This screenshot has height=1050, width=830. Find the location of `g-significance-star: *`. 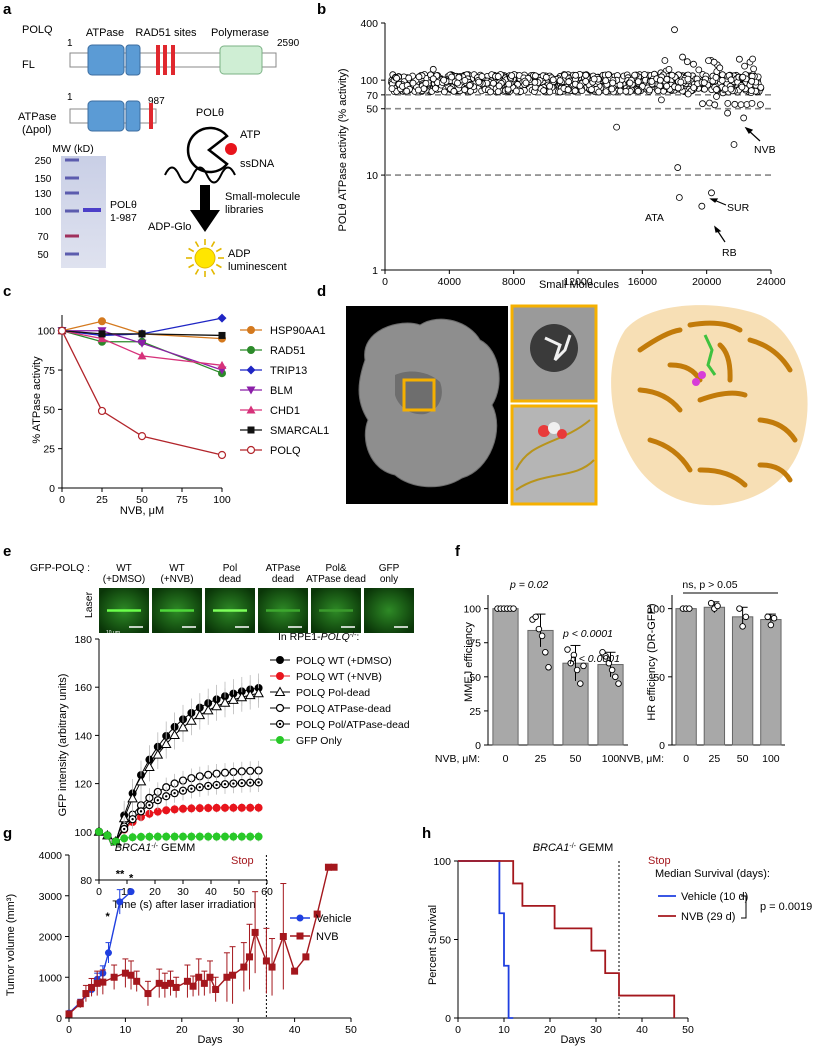

g-significance-star: * is located at coordinates (107, 917).